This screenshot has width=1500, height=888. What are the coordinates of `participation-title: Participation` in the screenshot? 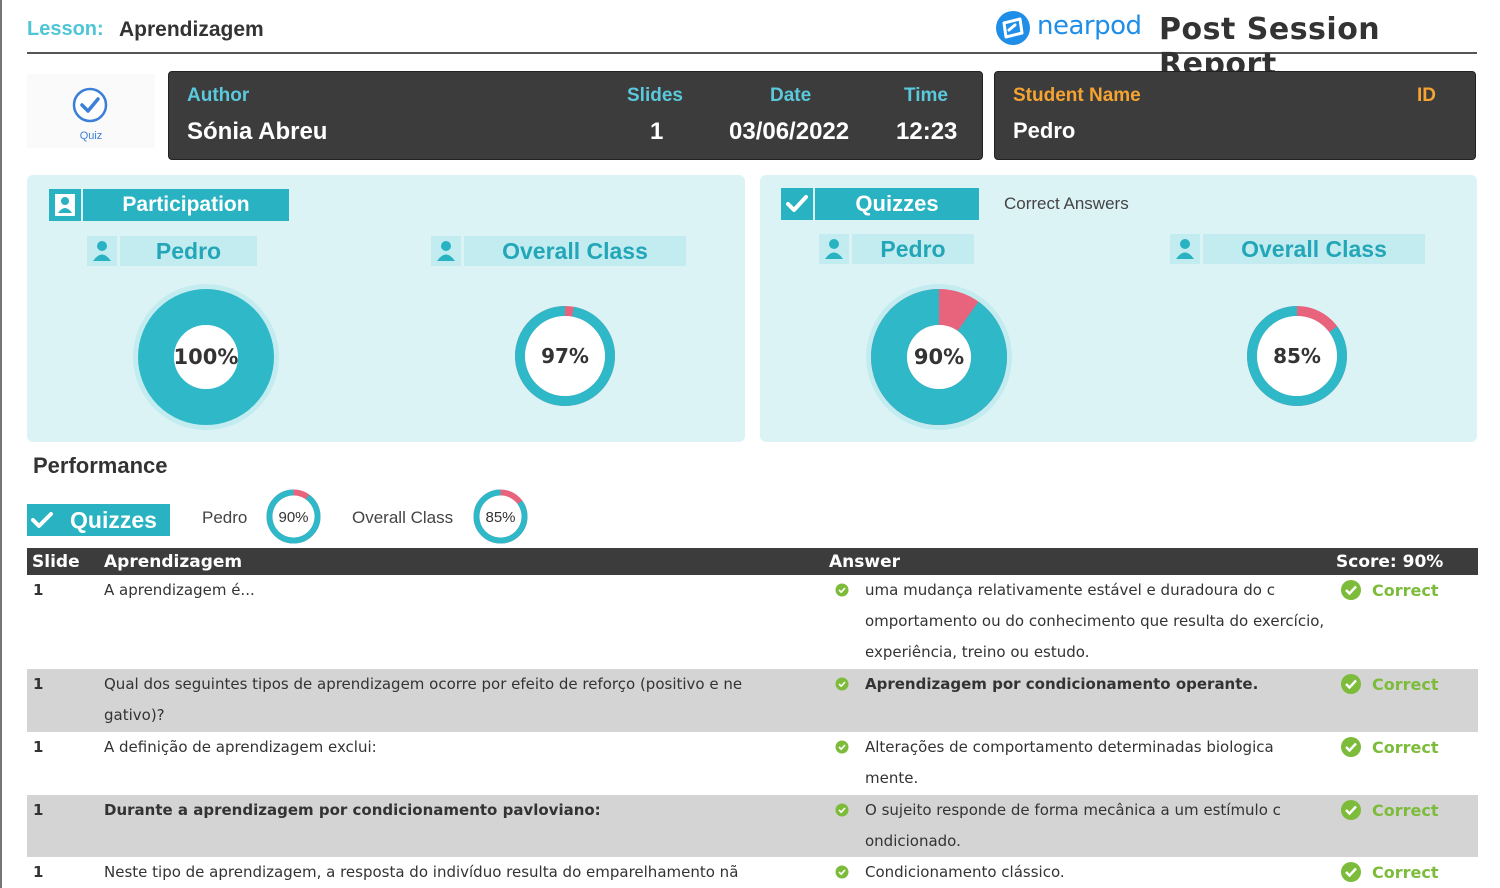 It's located at (186, 205).